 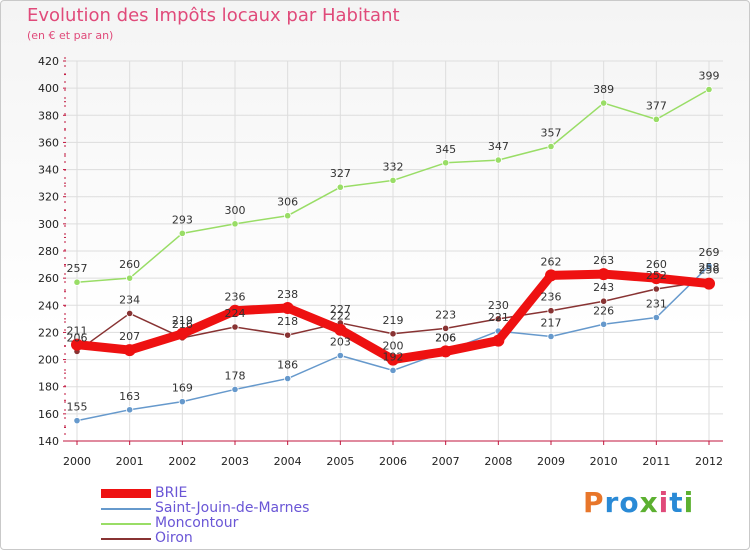 I want to click on chart-subtitle: (en € et par an), so click(x=70, y=35).